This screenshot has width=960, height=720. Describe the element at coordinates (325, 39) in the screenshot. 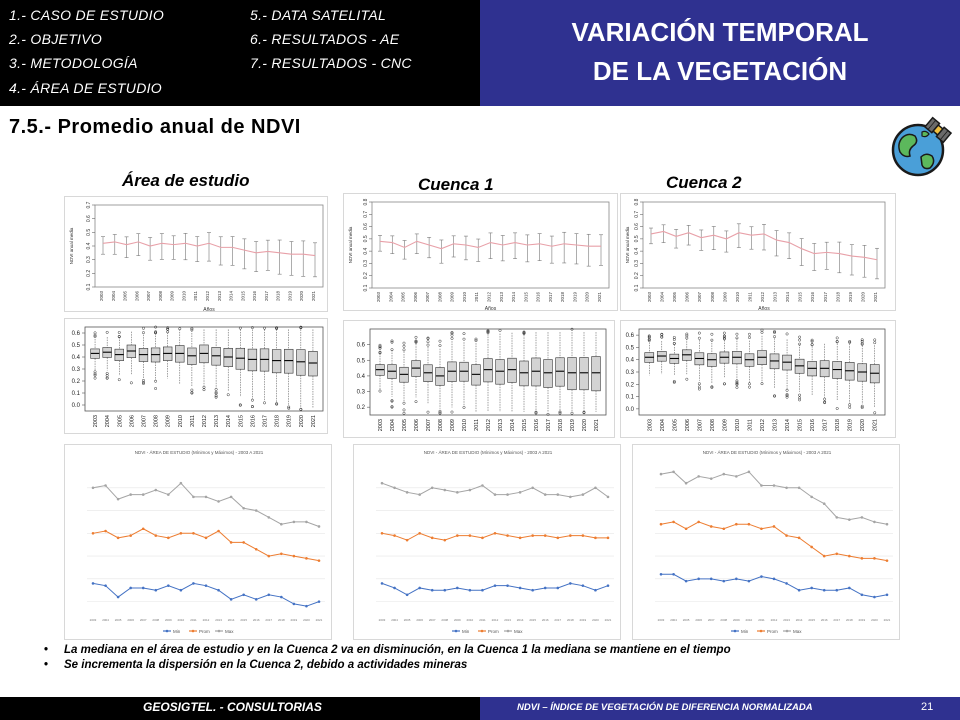

I see `nav-item-resultados-ae: 6.- RESULTADOS - AE` at that location.